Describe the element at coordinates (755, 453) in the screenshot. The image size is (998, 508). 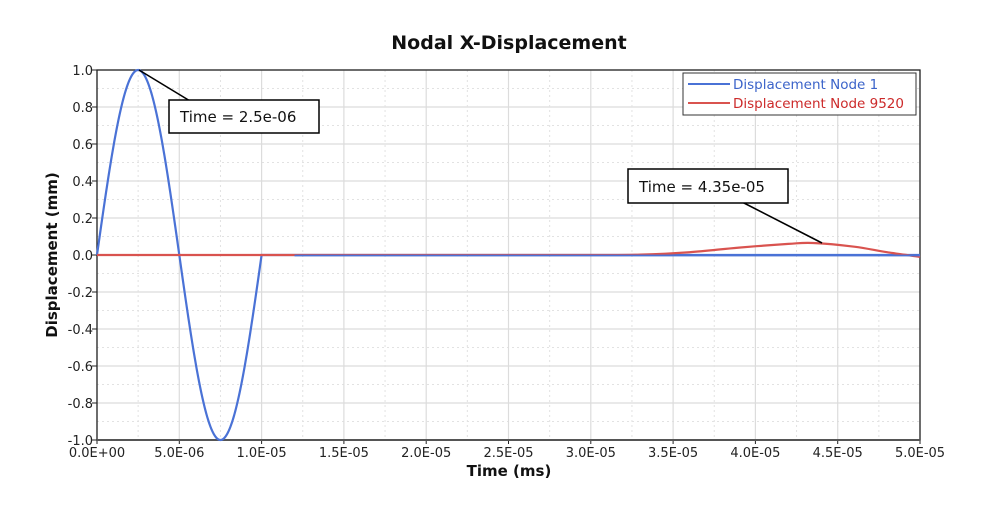
I see `x-tick-label: 4.0E-05` at that location.